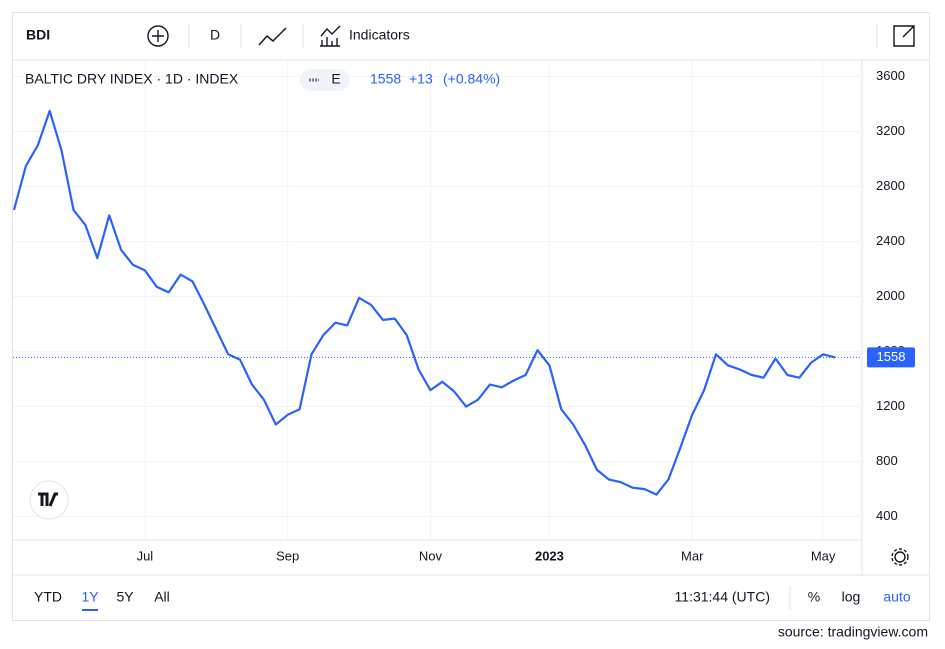 The height and width of the screenshot is (649, 945). What do you see at coordinates (102, 600) in the screenshot?
I see `range-bar: YTD 1Y 5Y All` at bounding box center [102, 600].